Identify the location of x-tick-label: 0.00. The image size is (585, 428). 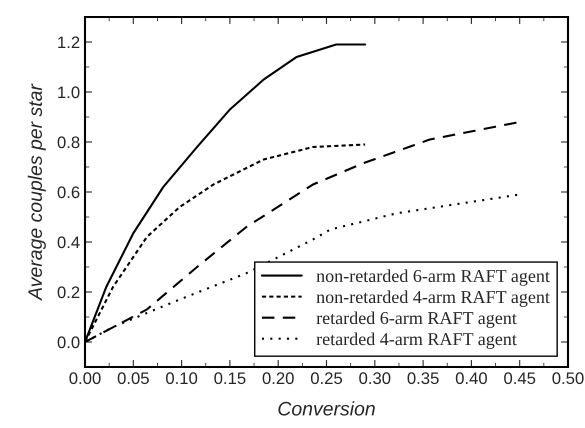
(85, 378).